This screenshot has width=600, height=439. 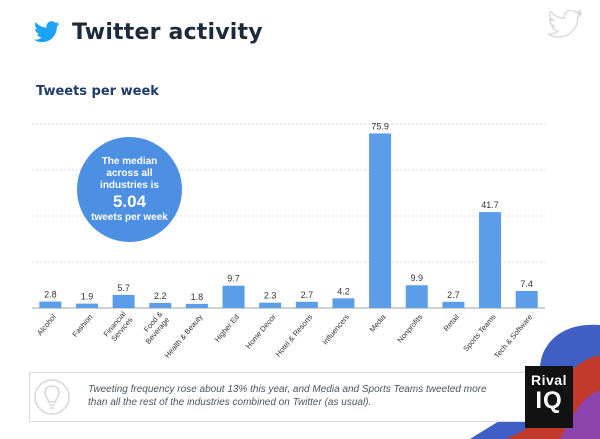 What do you see at coordinates (50, 295) in the screenshot?
I see `value-label: 2.8` at bounding box center [50, 295].